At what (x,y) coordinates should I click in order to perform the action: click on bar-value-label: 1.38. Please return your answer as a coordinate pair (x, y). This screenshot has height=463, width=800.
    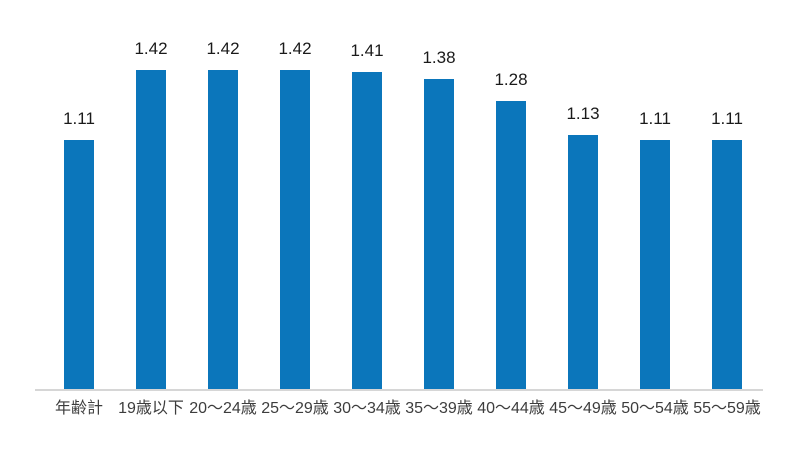
    Looking at the image, I should click on (439, 57).